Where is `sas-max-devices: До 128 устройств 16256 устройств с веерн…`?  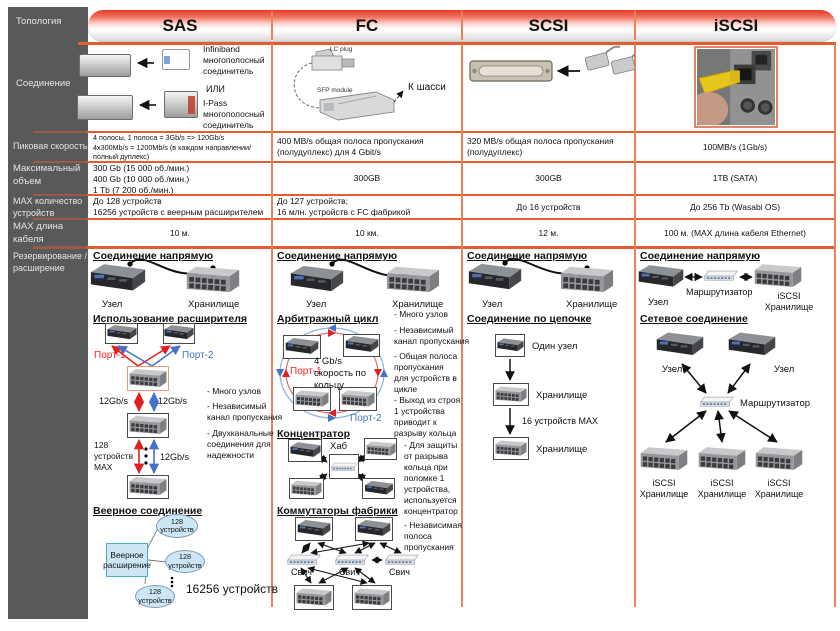
sas-max-devices: До 128 устройств 16256 устройств с веерн… is located at coordinates (178, 207).